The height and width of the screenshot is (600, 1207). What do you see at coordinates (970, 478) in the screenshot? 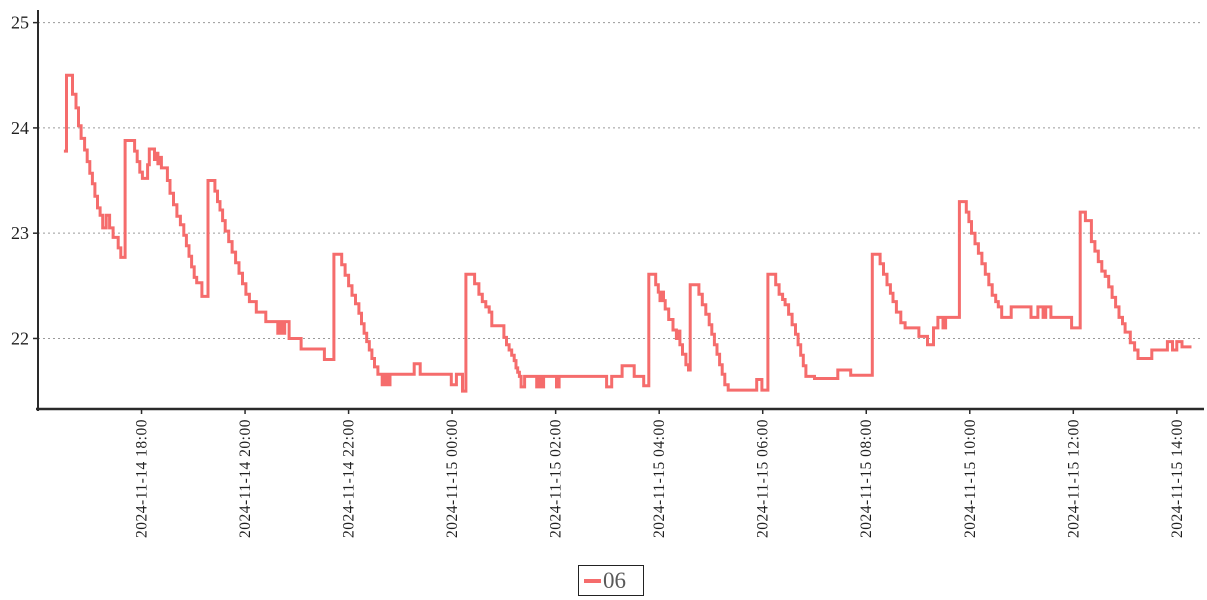
I see `x-tick-label: 2024-11-15 10:00` at bounding box center [970, 478].